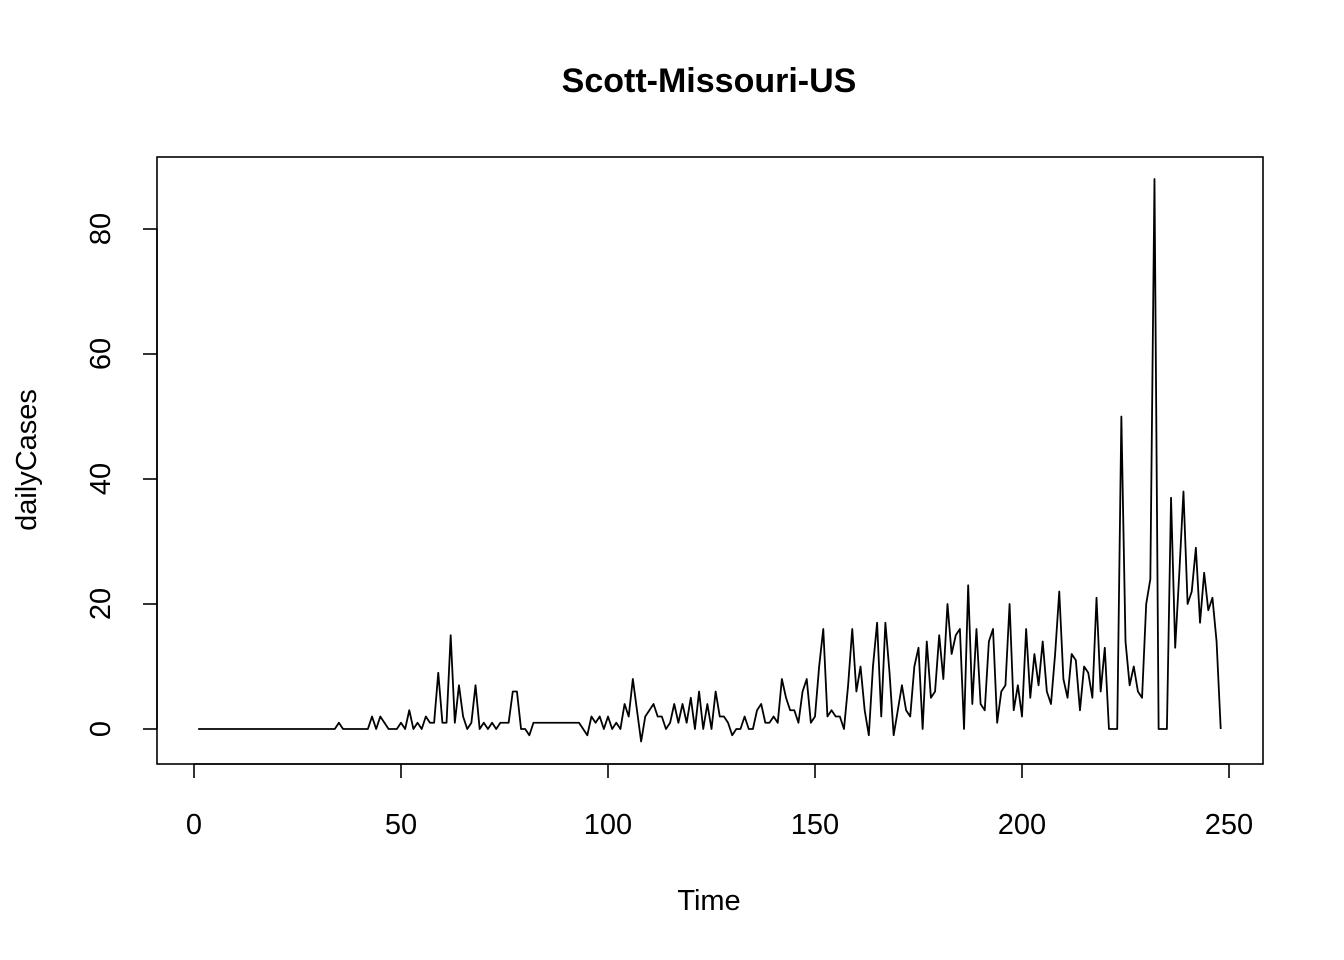 This screenshot has height=960, width=1344. What do you see at coordinates (101, 729) in the screenshot?
I see `y-tick-label: 0` at bounding box center [101, 729].